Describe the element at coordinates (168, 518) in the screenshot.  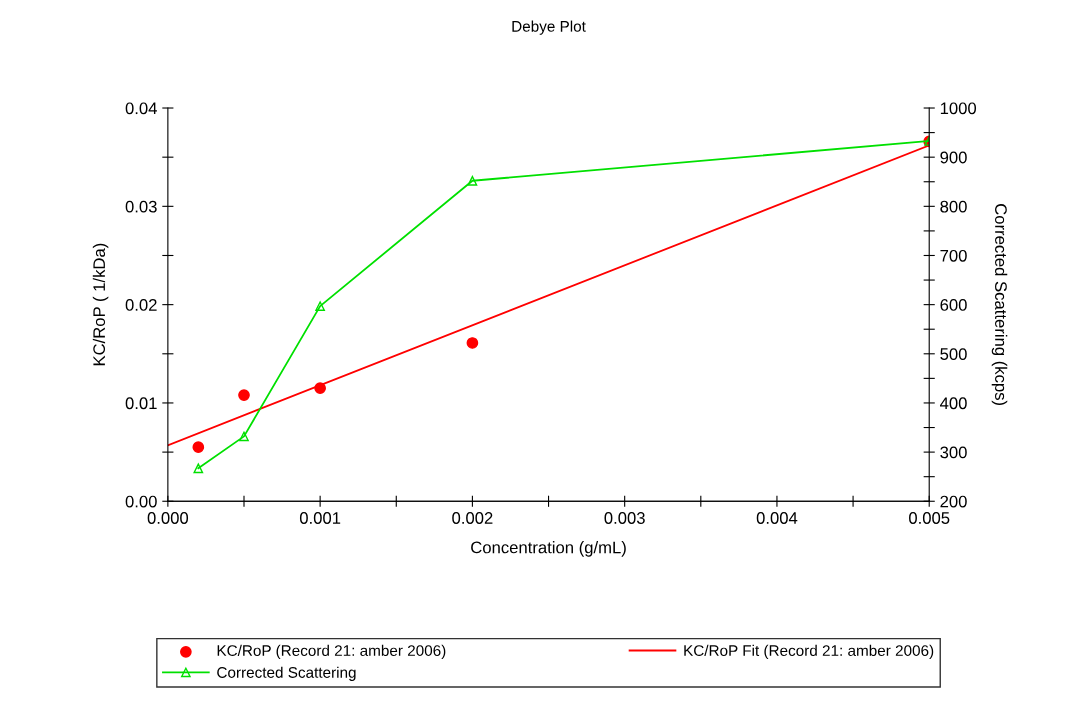
I see `x-tick-label: 0.000` at that location.